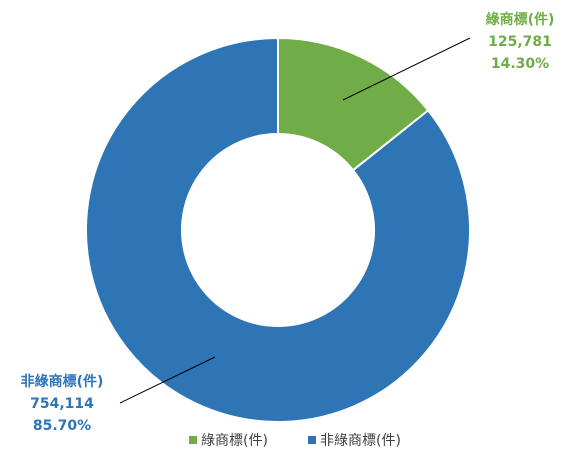  Describe the element at coordinates (360, 441) in the screenshot. I see `legend-label-blue: 非綠商標(件)` at that location.